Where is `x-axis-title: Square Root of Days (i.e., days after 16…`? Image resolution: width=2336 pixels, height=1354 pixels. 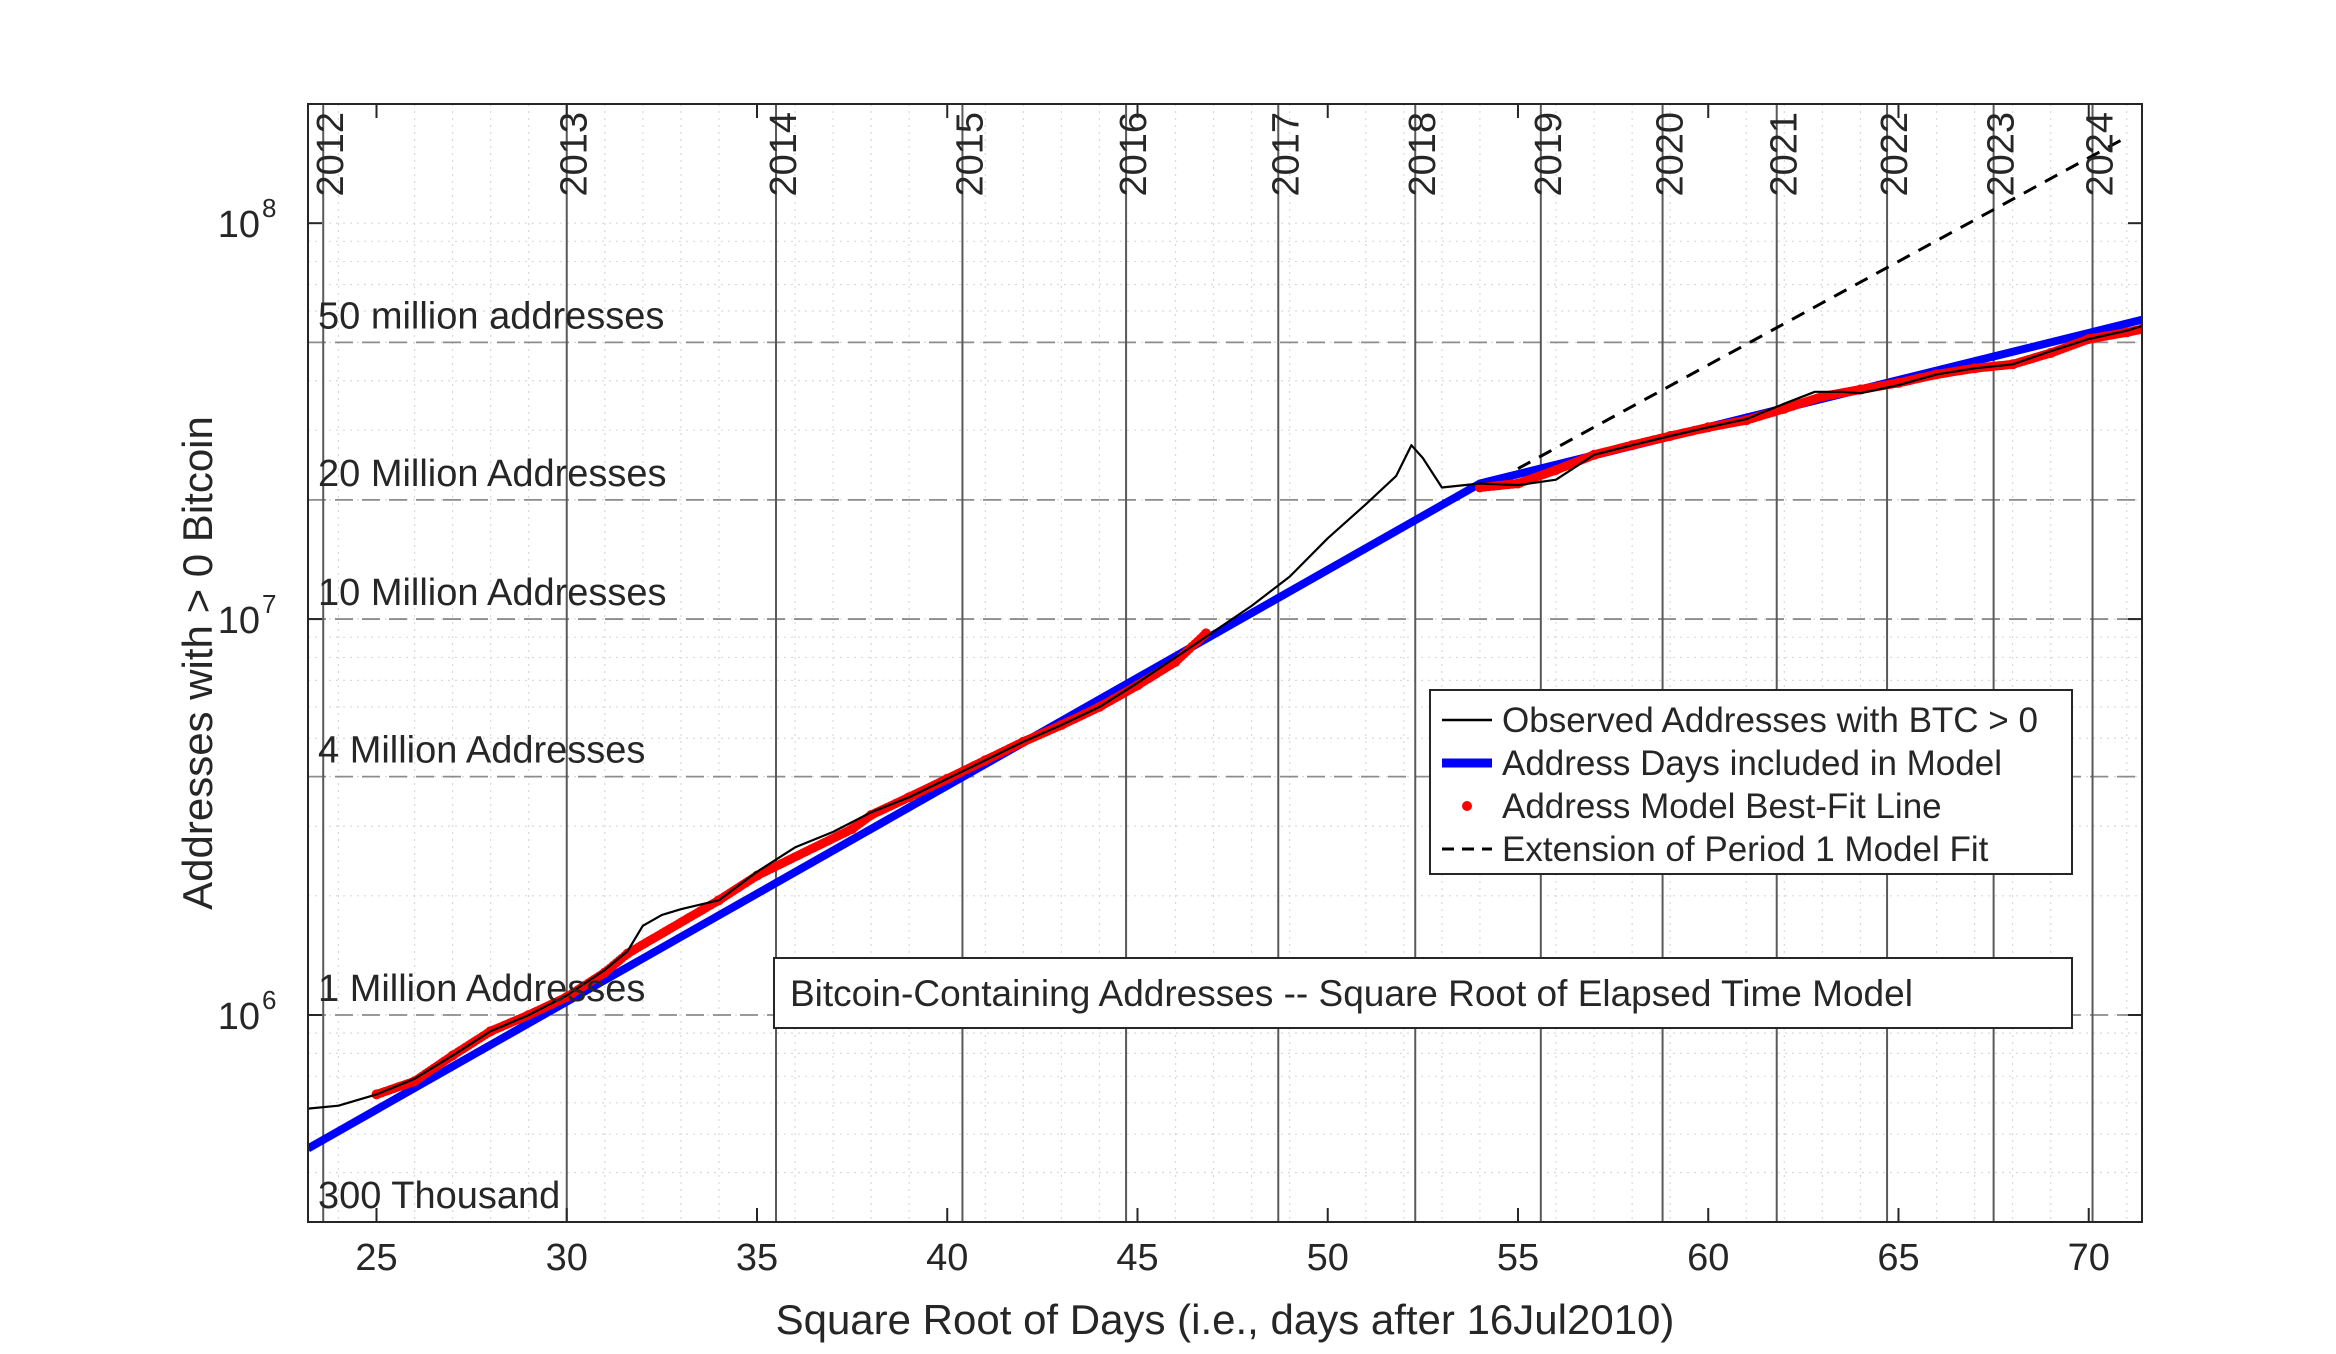
x-axis-title: Square Root of Days (i.e., days after 16… is located at coordinates (1225, 1319).